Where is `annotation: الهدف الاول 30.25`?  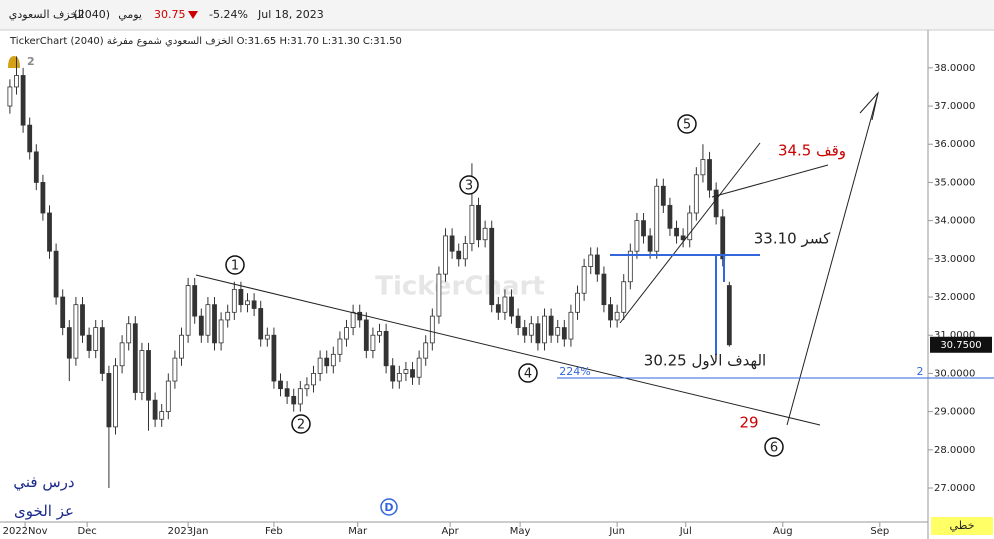 annotation: الهدف الاول 30.25 is located at coordinates (705, 361).